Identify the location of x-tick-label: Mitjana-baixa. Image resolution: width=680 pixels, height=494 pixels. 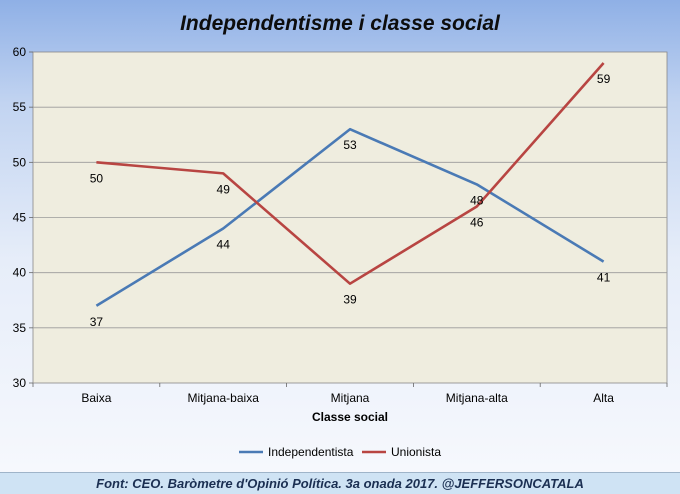
(224, 398).